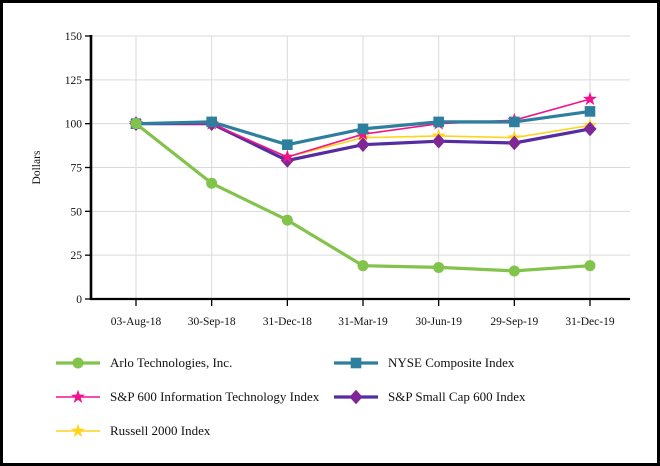  Describe the element at coordinates (171, 362) in the screenshot. I see `legend-label: Arlo Technologies, Inc.` at that location.